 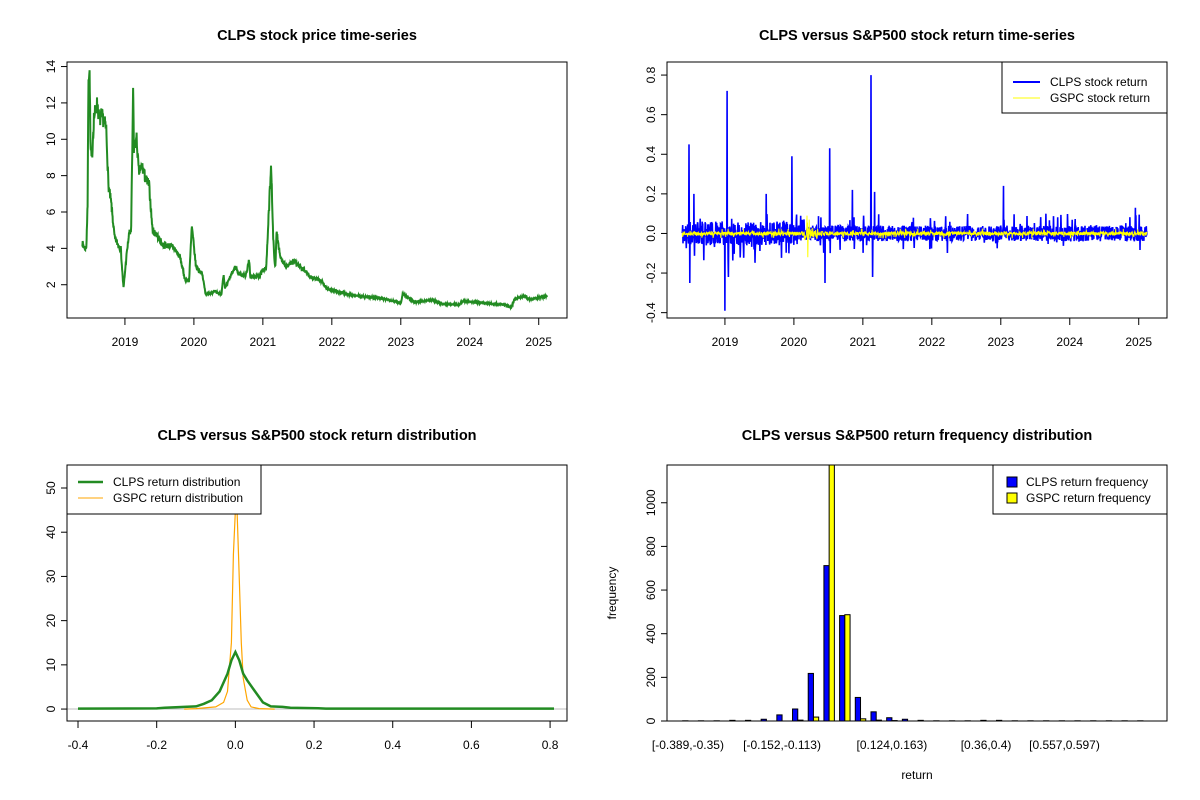 What do you see at coordinates (688, 745) in the screenshot?
I see `x-category-label: [-0.389,-0.35)` at bounding box center [688, 745].